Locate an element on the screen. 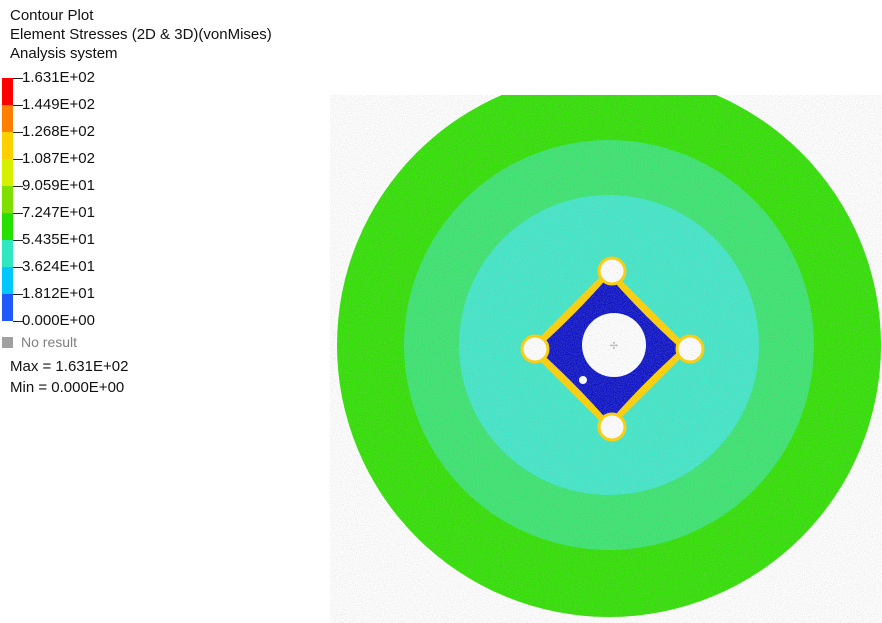  scale-label: 1.631E+02 is located at coordinates (58, 77).